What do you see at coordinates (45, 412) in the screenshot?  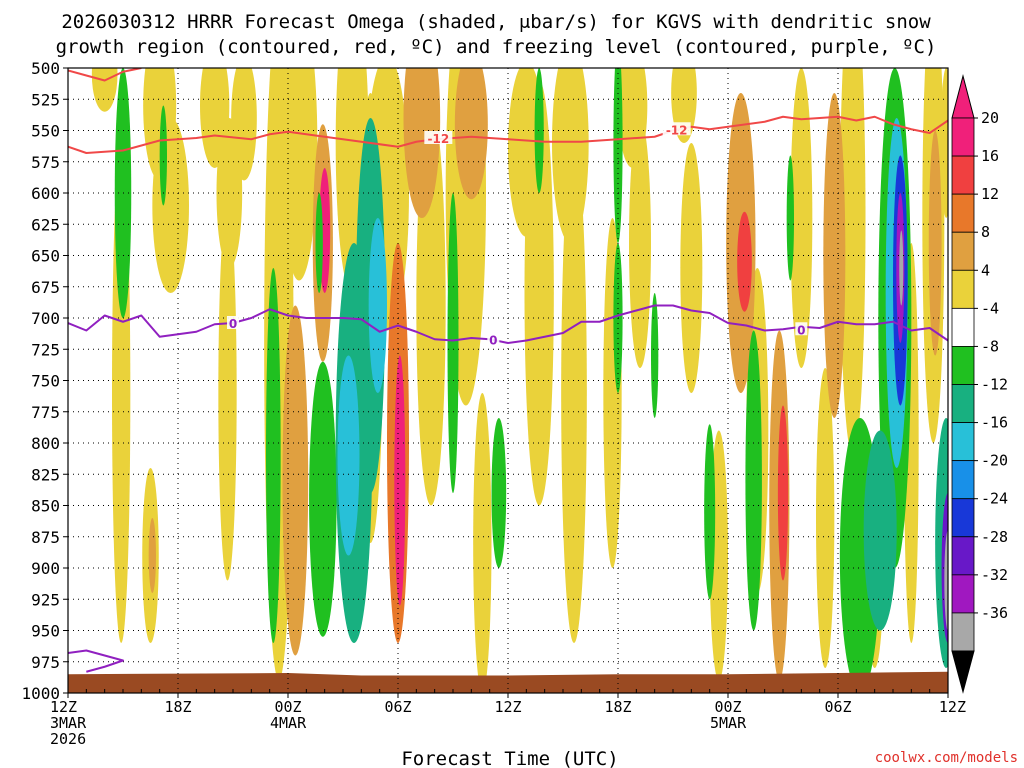 I see `y-tick-label: 775` at bounding box center [45, 412].